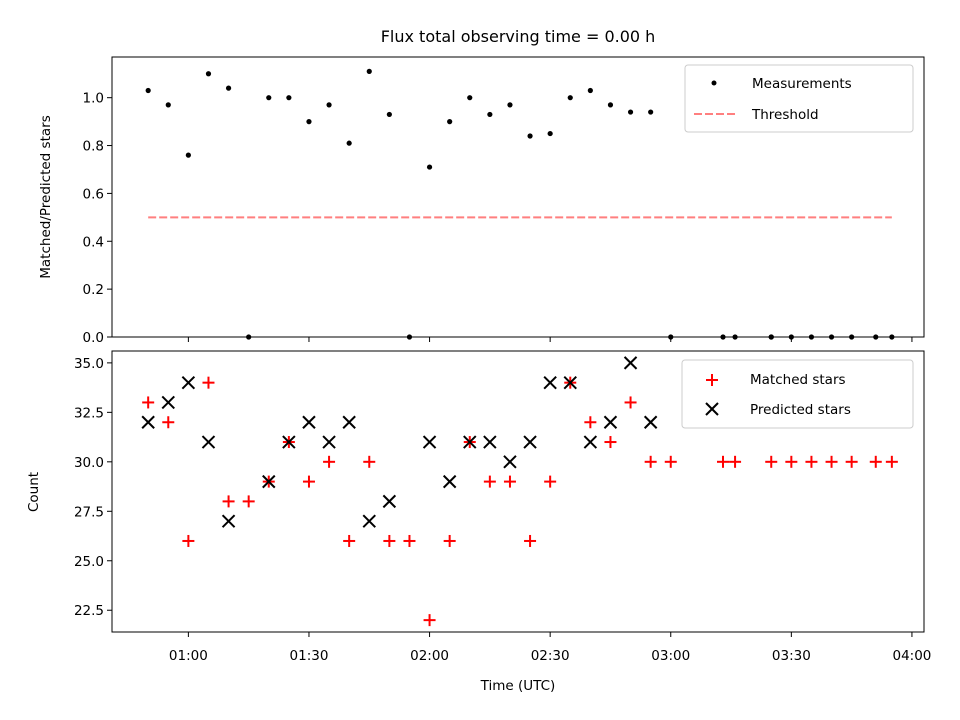 Image resolution: width=960 pixels, height=720 pixels. Describe the element at coordinates (429, 656) in the screenshot. I see `x-tick-label: 02:00` at that location.